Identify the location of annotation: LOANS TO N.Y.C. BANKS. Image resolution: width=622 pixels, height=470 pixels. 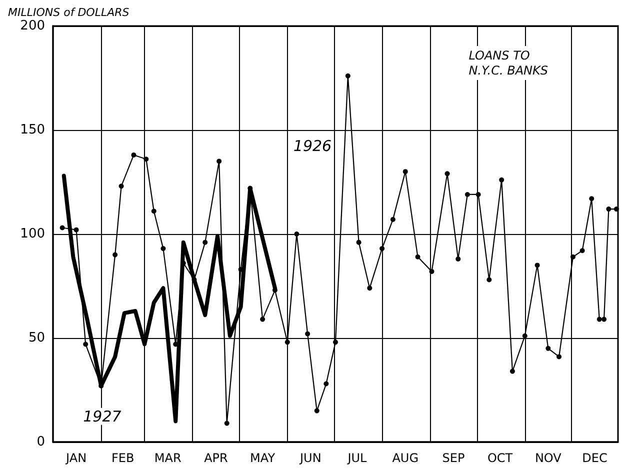
(508, 63).